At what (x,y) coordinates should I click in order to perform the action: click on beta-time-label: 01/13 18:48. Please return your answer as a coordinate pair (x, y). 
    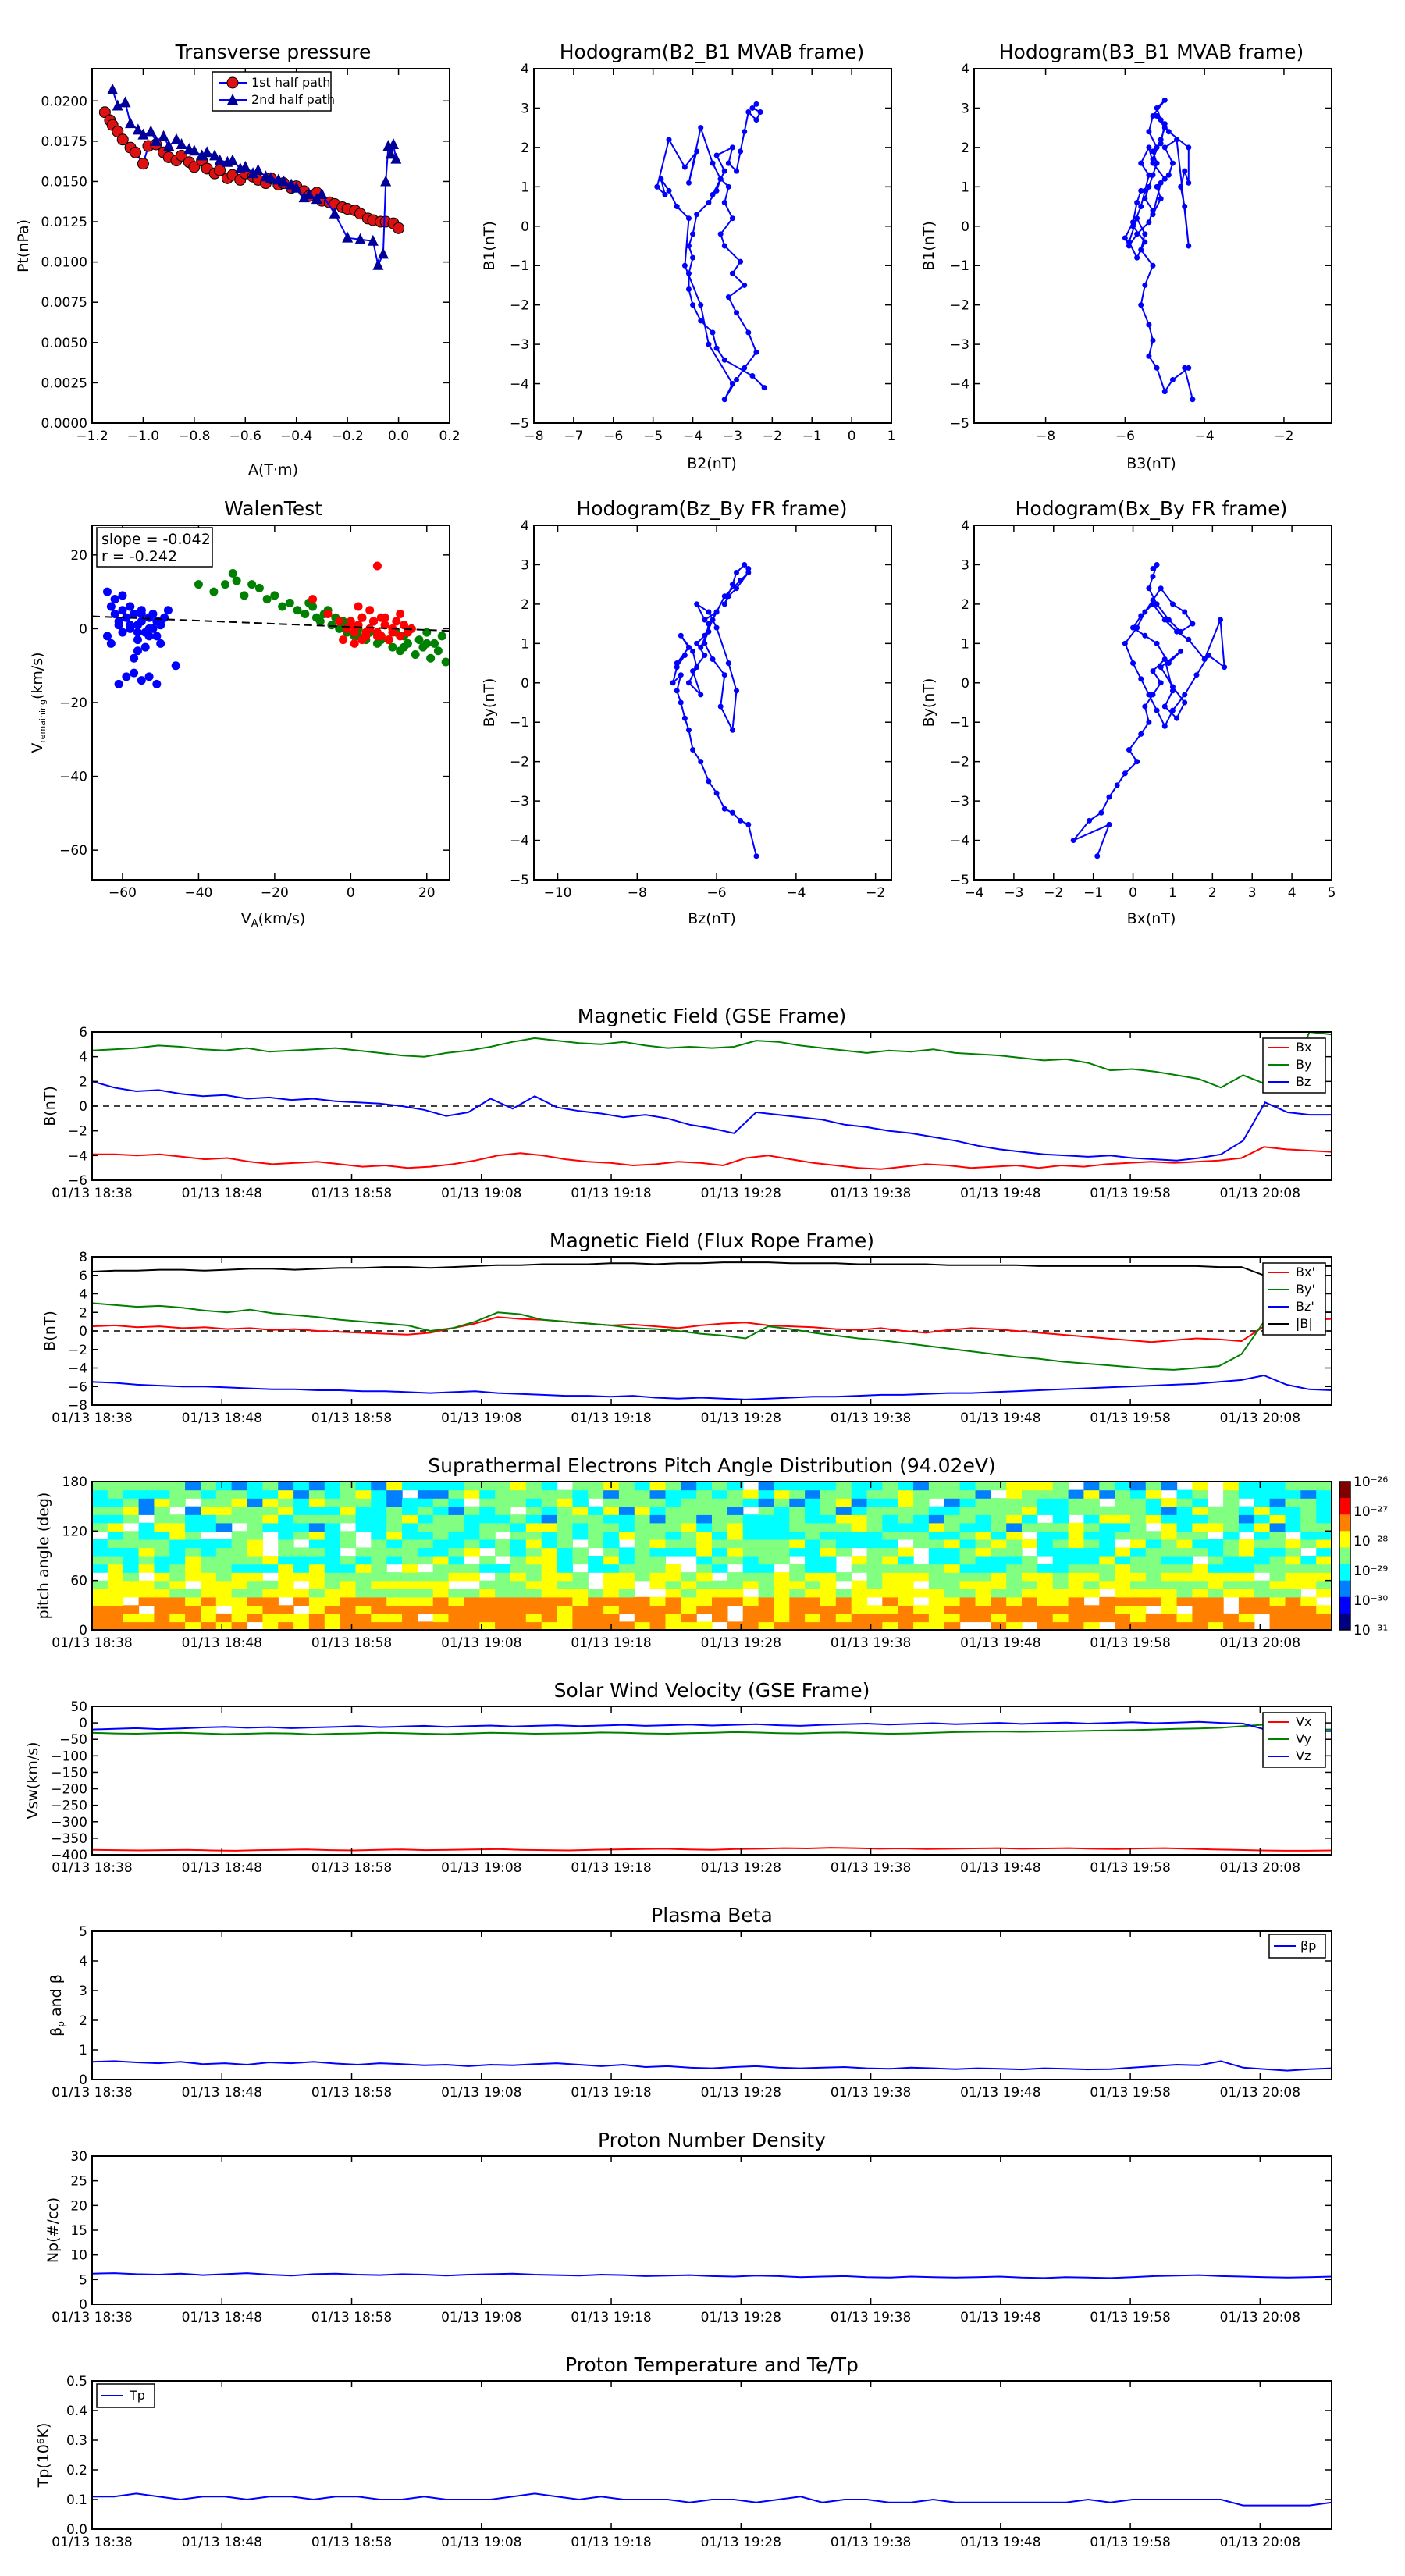
    Looking at the image, I should click on (222, 2093).